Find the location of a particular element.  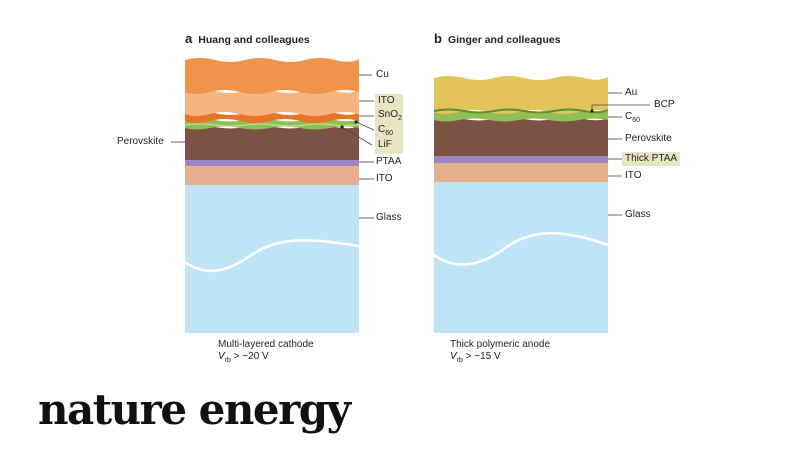

panel-b-title: b Ginger and colleagues is located at coordinates (497, 38).